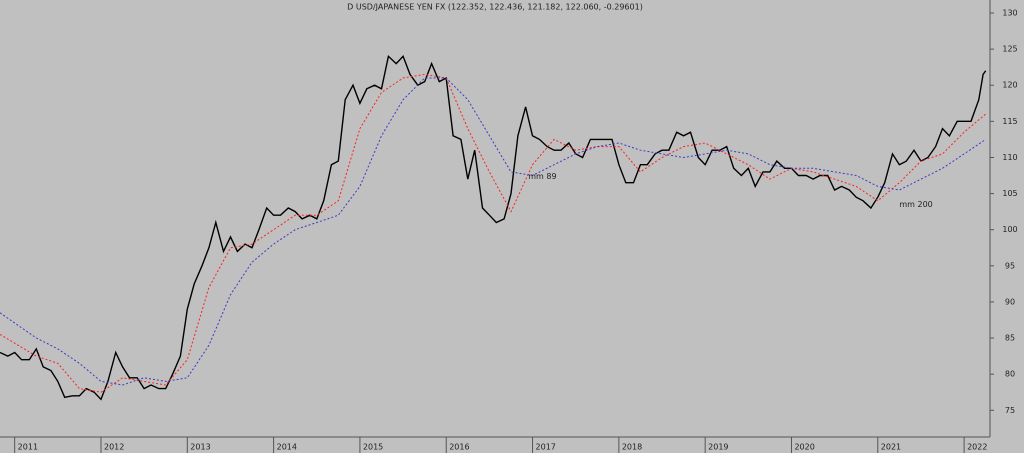 This screenshot has height=453, width=1024. What do you see at coordinates (1010, 265) in the screenshot?
I see `y-tick-label: 95` at bounding box center [1010, 265].